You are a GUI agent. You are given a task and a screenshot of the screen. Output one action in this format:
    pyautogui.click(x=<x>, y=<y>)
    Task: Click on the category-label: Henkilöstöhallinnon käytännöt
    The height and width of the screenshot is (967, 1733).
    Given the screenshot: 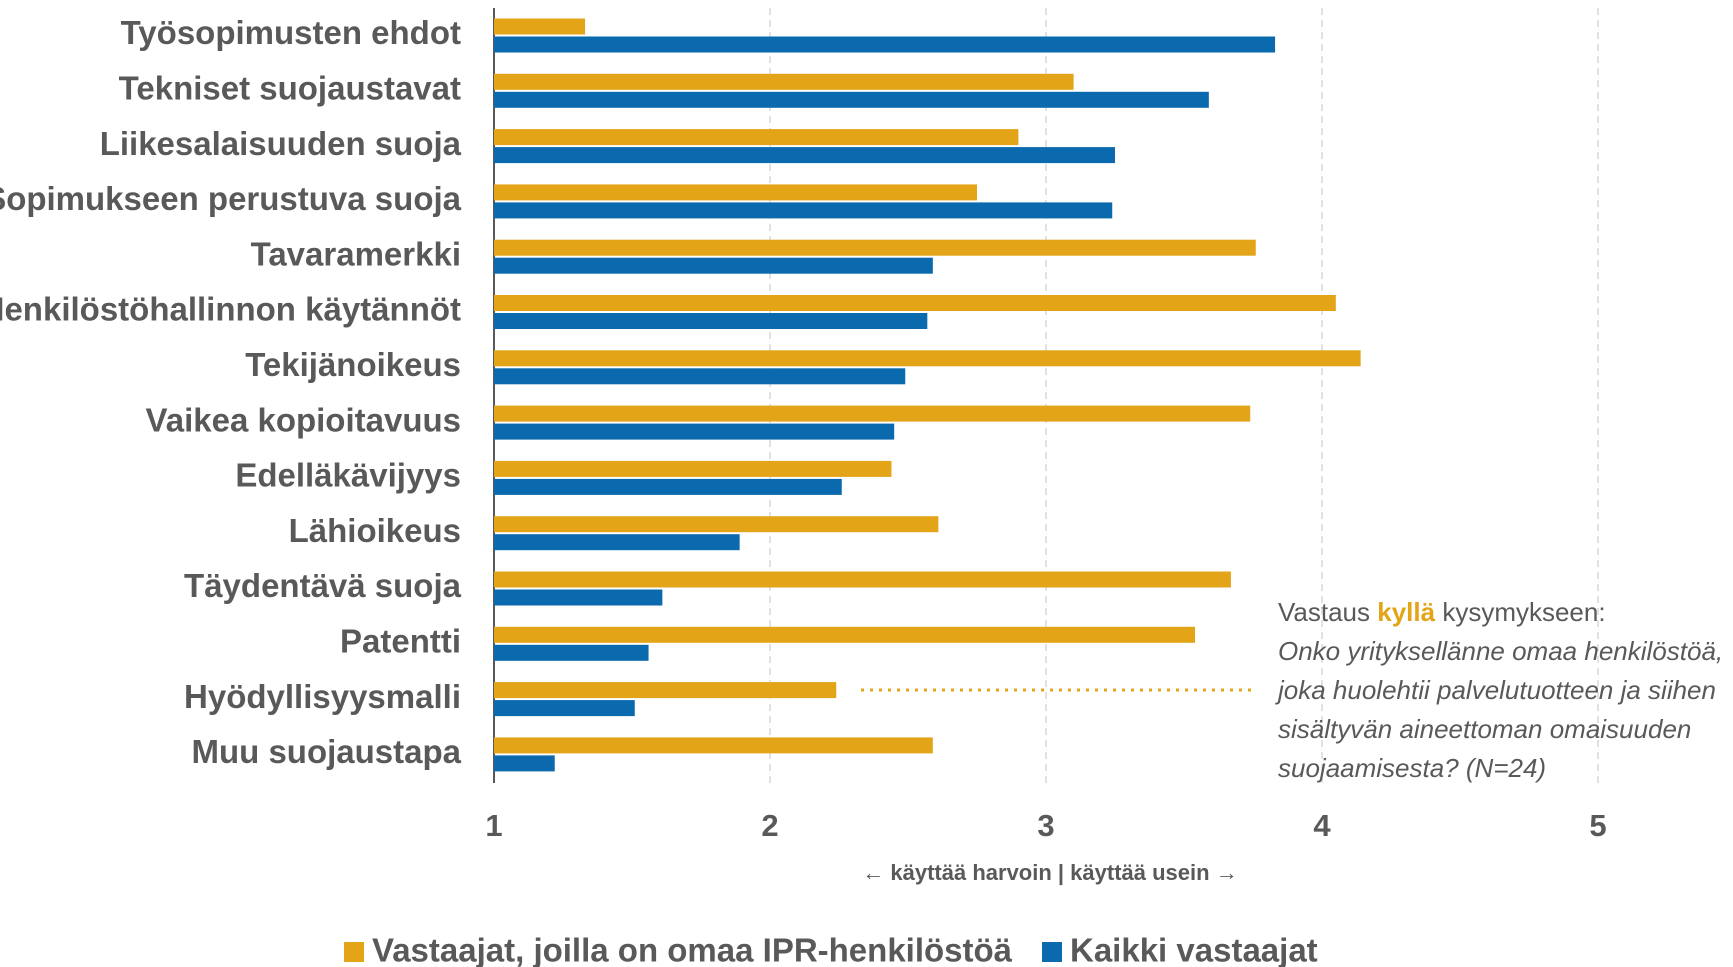 What is the action you would take?
    pyautogui.click(x=230, y=309)
    